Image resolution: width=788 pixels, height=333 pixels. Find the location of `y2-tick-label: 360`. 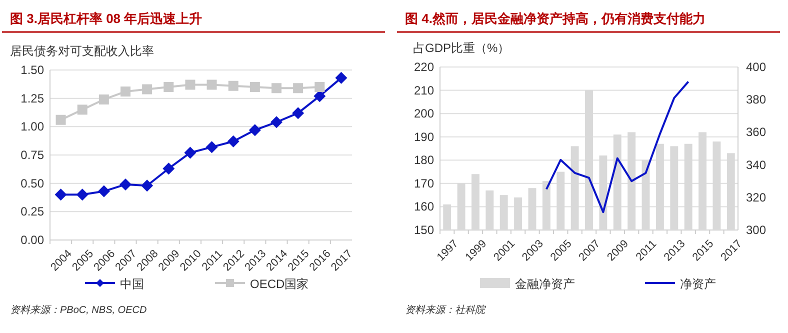

y2-tick-label: 360 is located at coordinates (756, 132).